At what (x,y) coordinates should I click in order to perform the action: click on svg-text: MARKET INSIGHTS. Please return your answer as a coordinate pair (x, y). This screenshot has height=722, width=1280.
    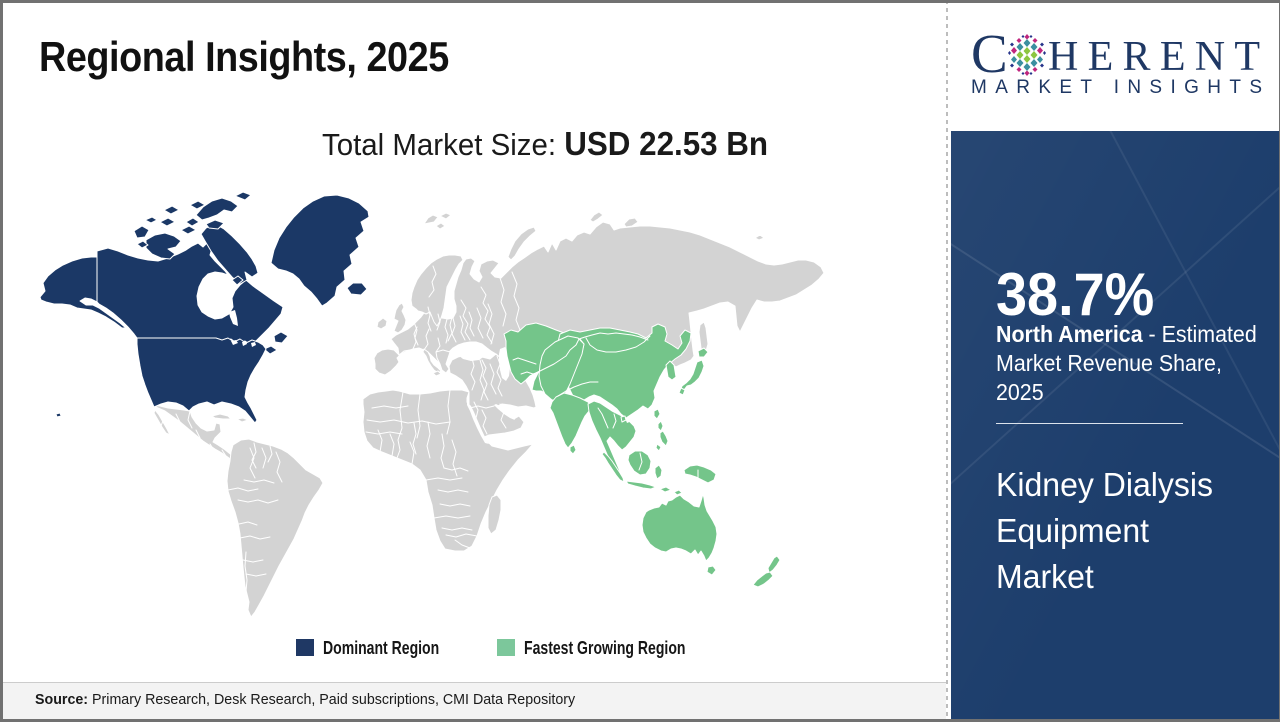
    Looking at the image, I should click on (1120, 87).